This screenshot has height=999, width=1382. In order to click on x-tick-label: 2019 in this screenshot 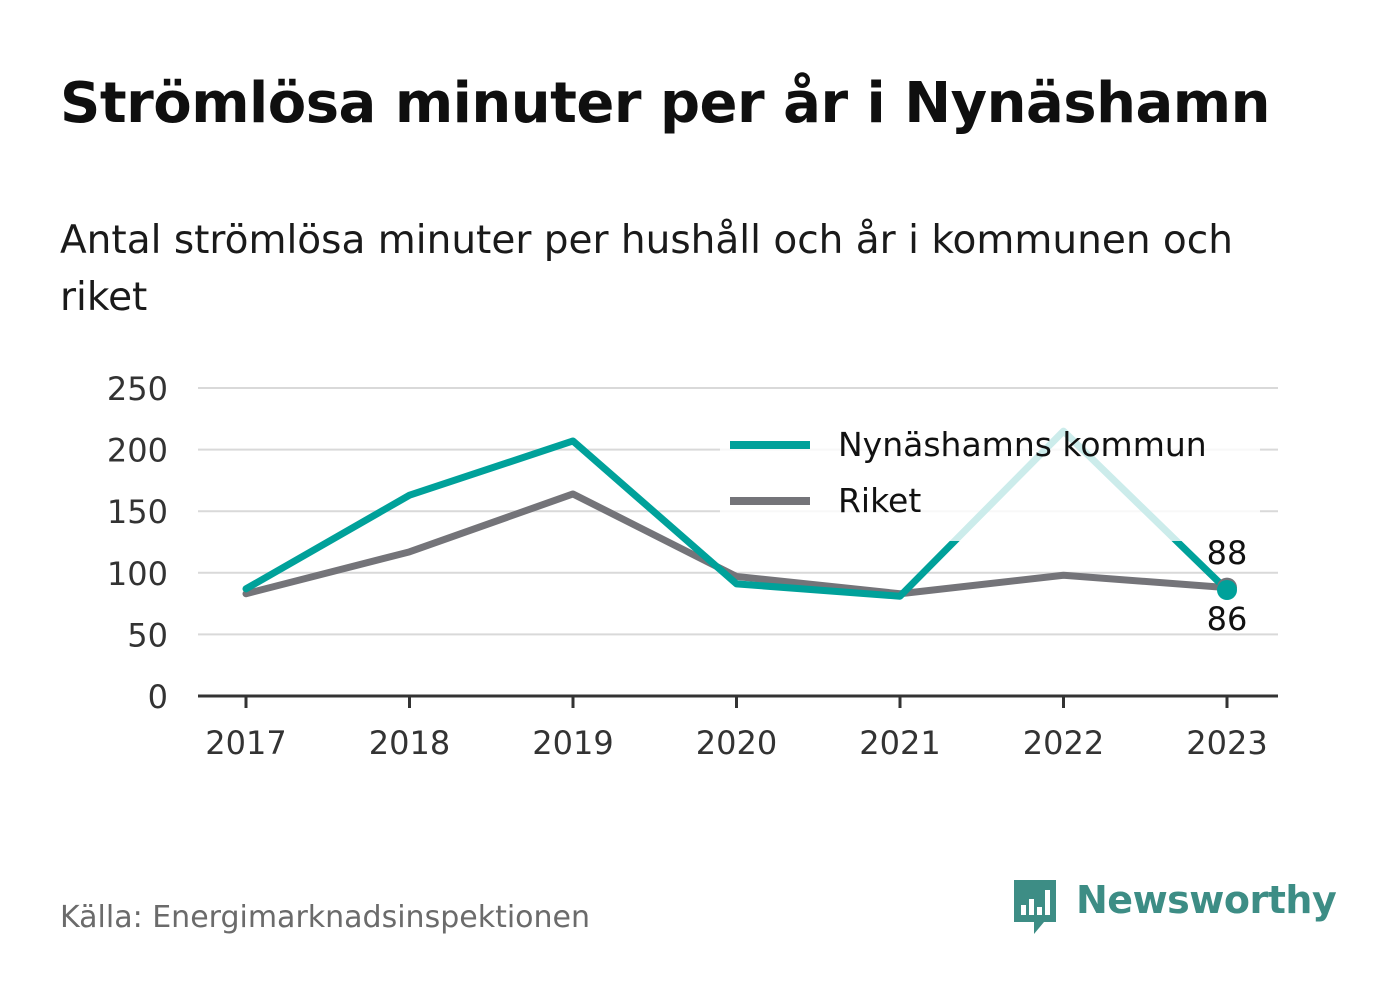, I will do `click(572, 743)`.